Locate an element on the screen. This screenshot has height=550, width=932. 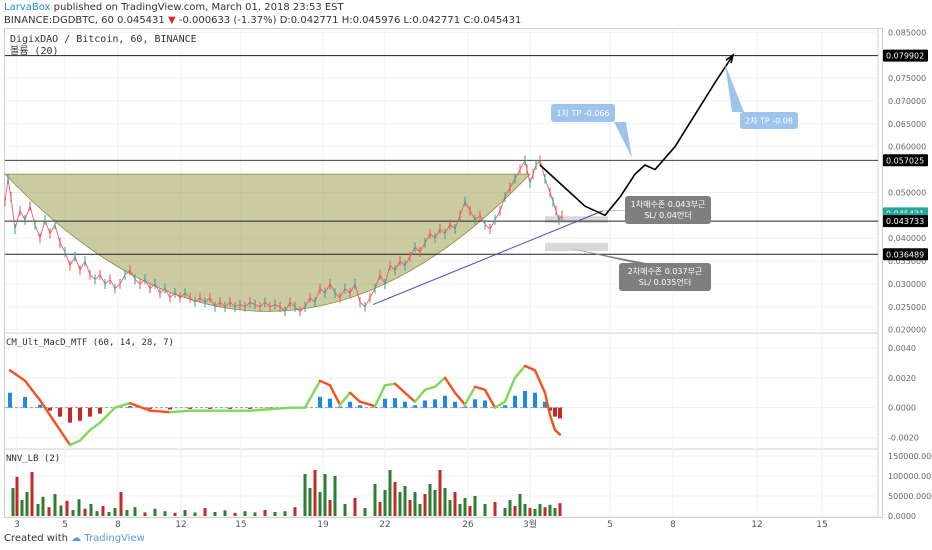
tradingview-brand: TradingView is located at coordinates (114, 538).